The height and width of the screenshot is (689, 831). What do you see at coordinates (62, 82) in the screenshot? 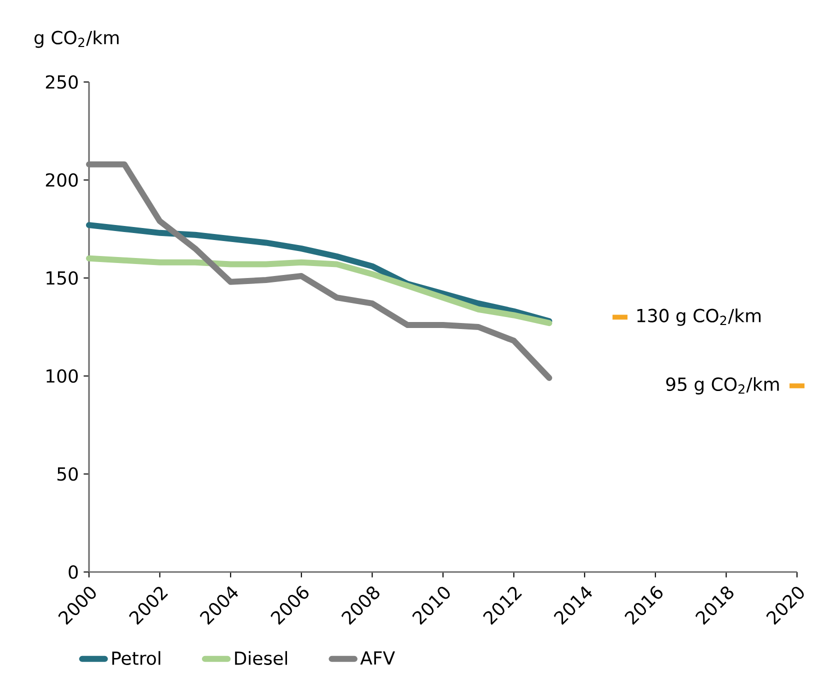
I see `y-tick-label: 250` at bounding box center [62, 82].